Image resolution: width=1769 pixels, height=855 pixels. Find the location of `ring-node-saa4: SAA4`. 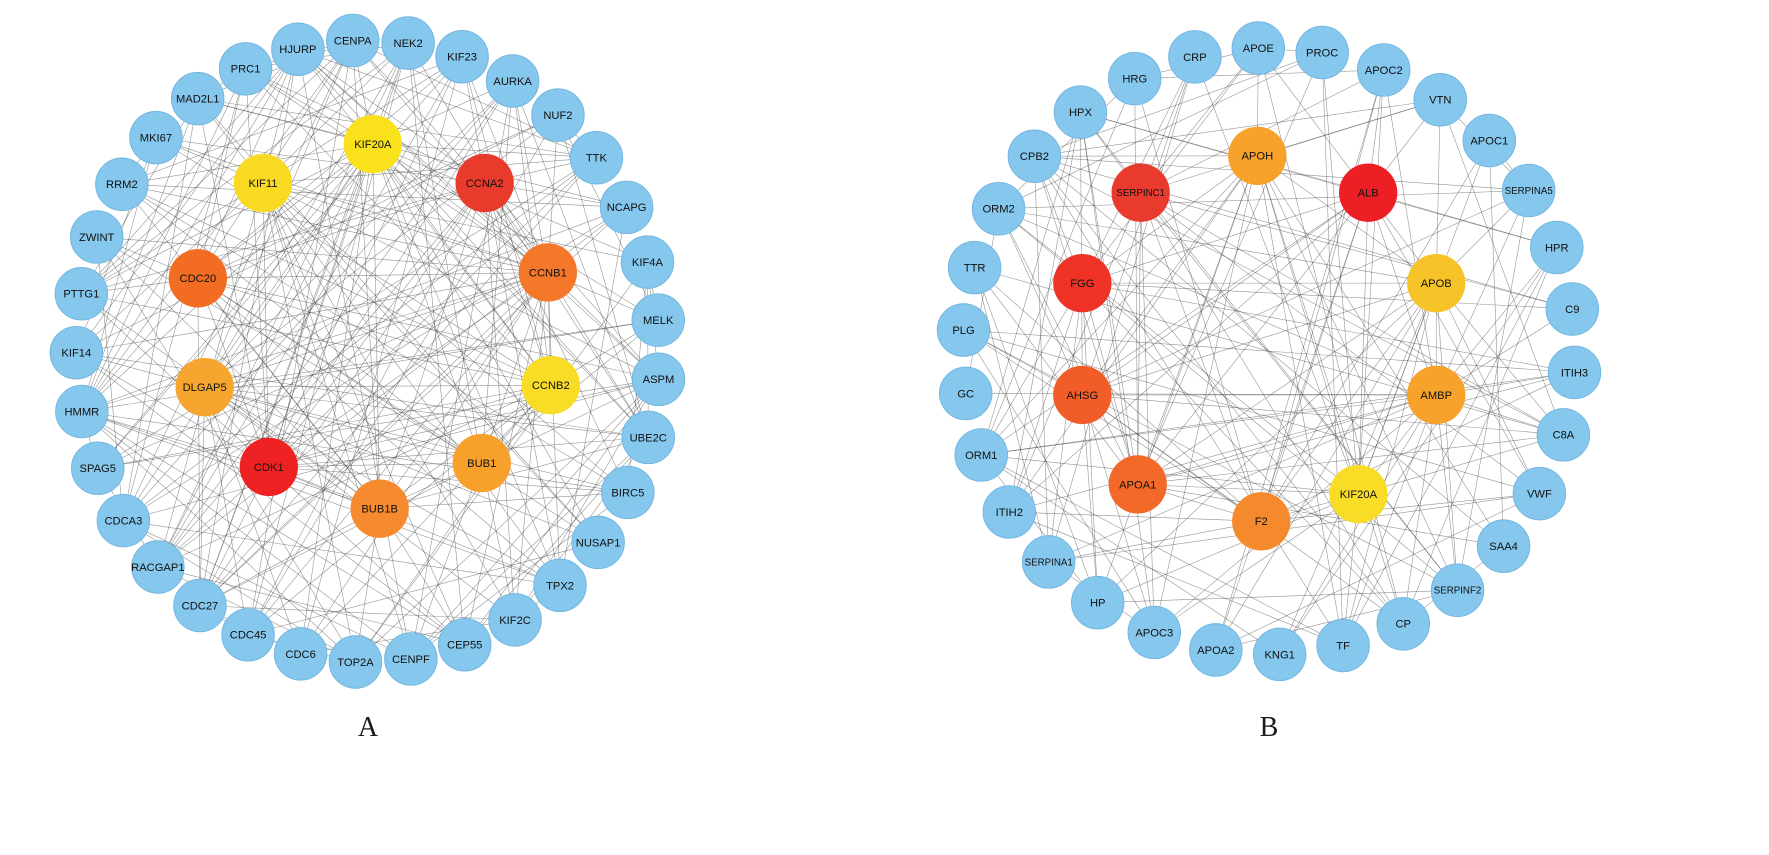

ring-node-saa4: SAA4 is located at coordinates (1503, 546).